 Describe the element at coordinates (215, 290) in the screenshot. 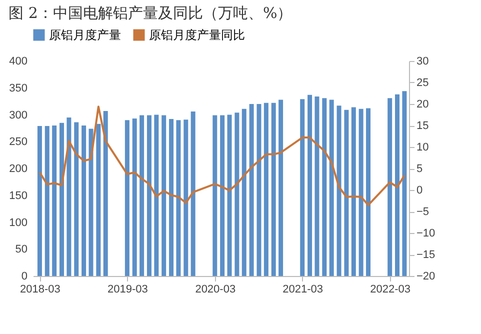

I see `x-tick-label: 2020-03` at that location.